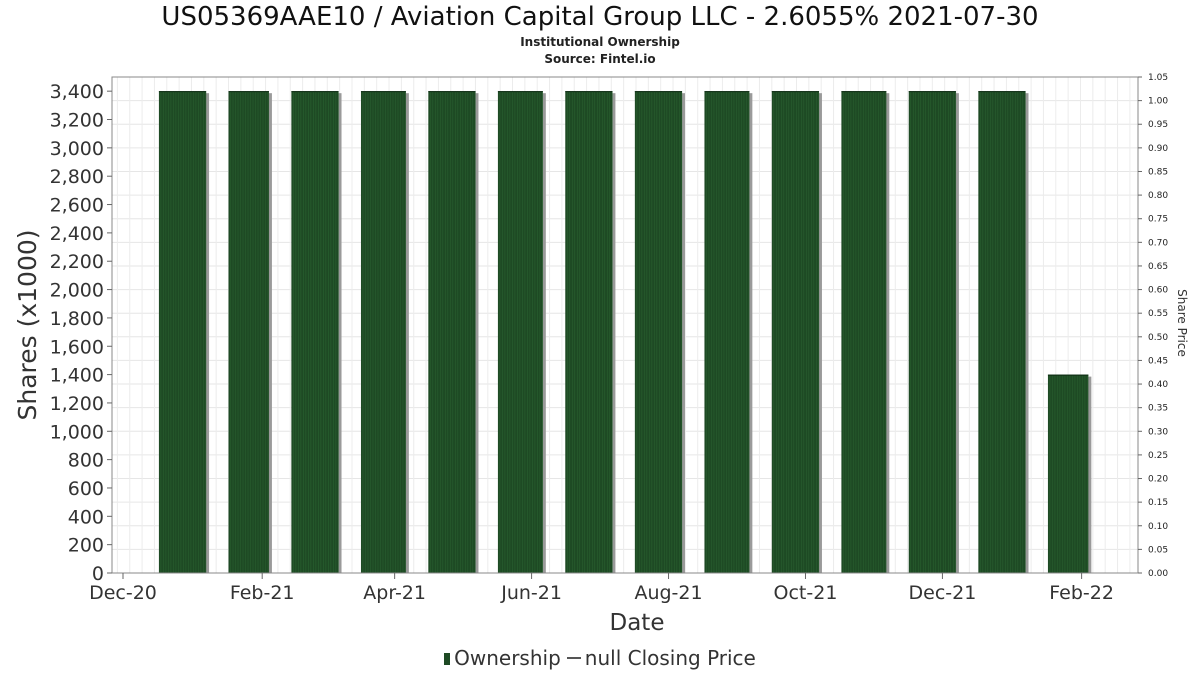 The image size is (1200, 675). I want to click on chart-legend: Ownership null Closing Price, so click(600, 658).